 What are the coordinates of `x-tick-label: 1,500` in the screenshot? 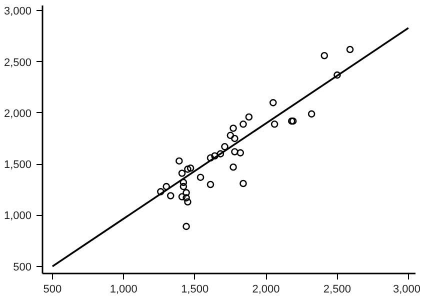 It's located at (195, 290).